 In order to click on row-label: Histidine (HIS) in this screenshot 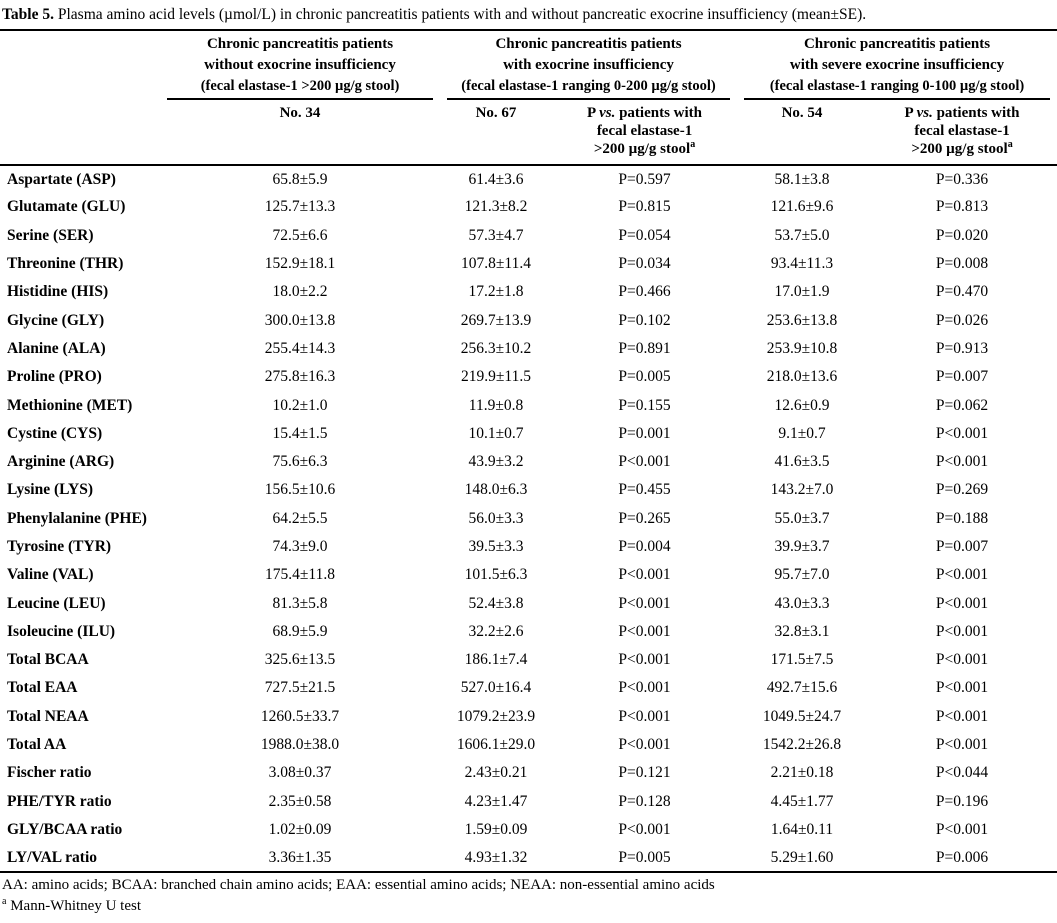, I will do `click(58, 292)`.